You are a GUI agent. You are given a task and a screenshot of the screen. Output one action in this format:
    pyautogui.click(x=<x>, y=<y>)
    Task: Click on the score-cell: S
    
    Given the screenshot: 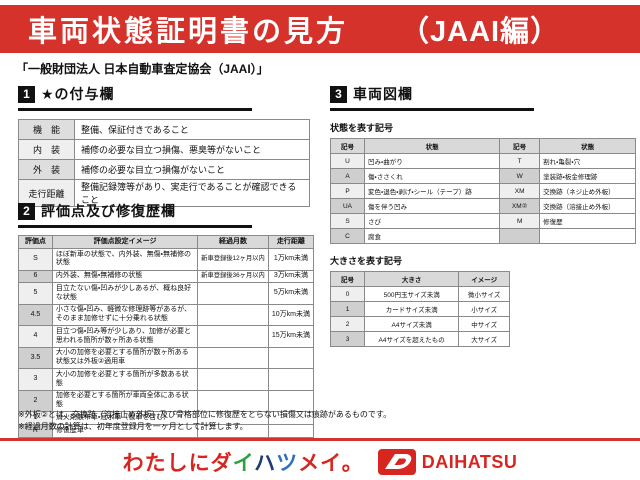 What is the action you would take?
    pyautogui.click(x=35, y=259)
    